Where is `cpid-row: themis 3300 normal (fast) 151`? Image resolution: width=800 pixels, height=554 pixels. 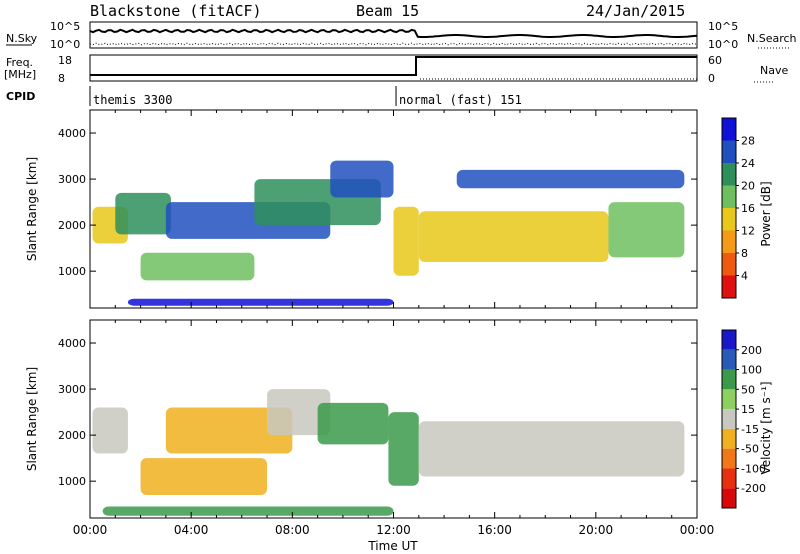 cpid-row: themis 3300 normal (fast) 151 is located at coordinates (305, 96).